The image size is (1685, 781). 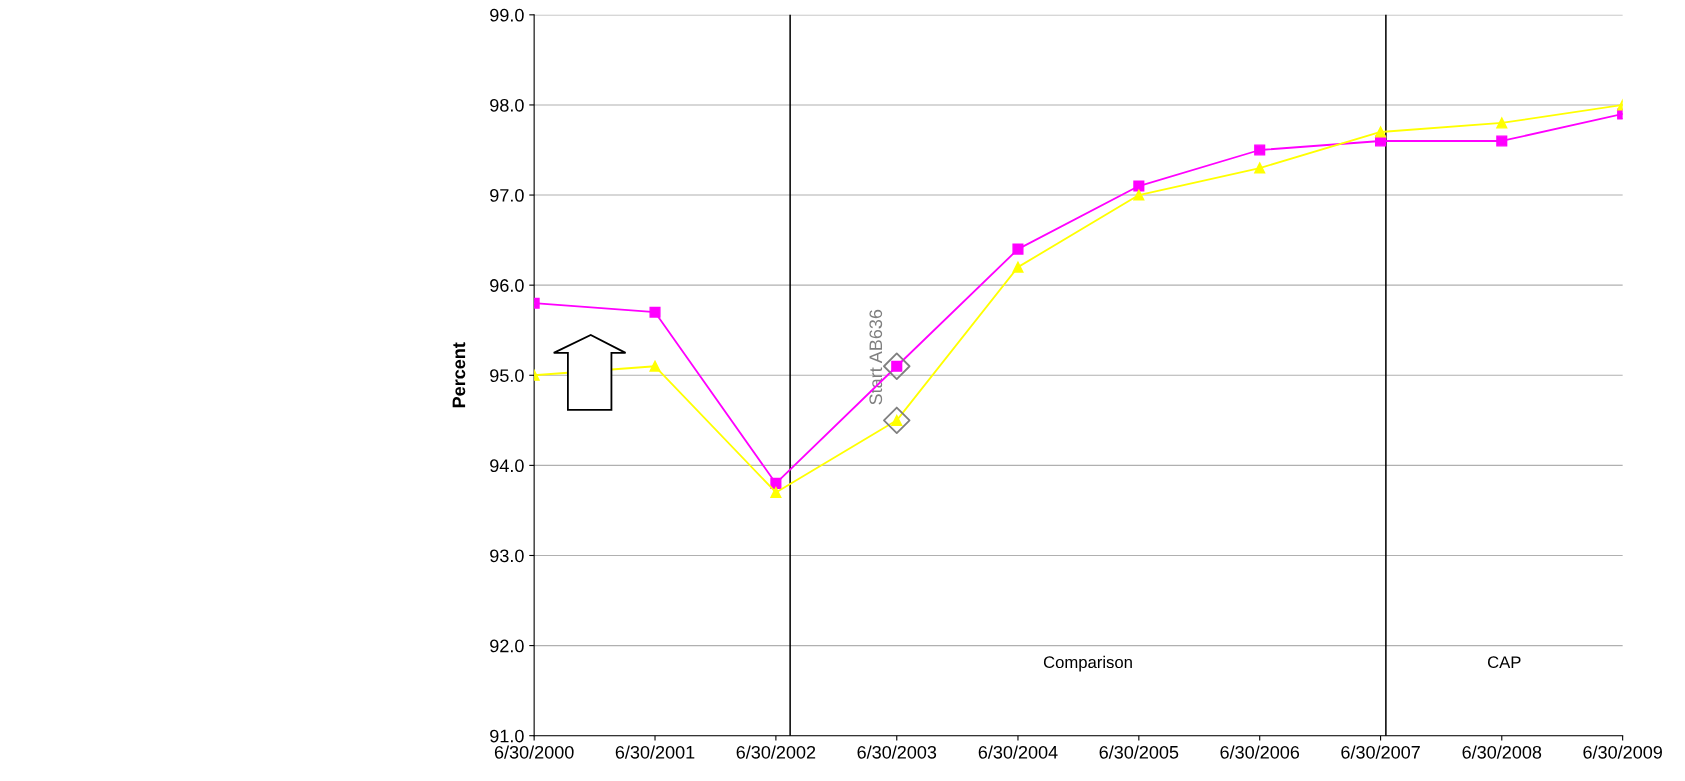 What do you see at coordinates (897, 752) in the screenshot?
I see `x-tick-label: 6/30/2003` at bounding box center [897, 752].